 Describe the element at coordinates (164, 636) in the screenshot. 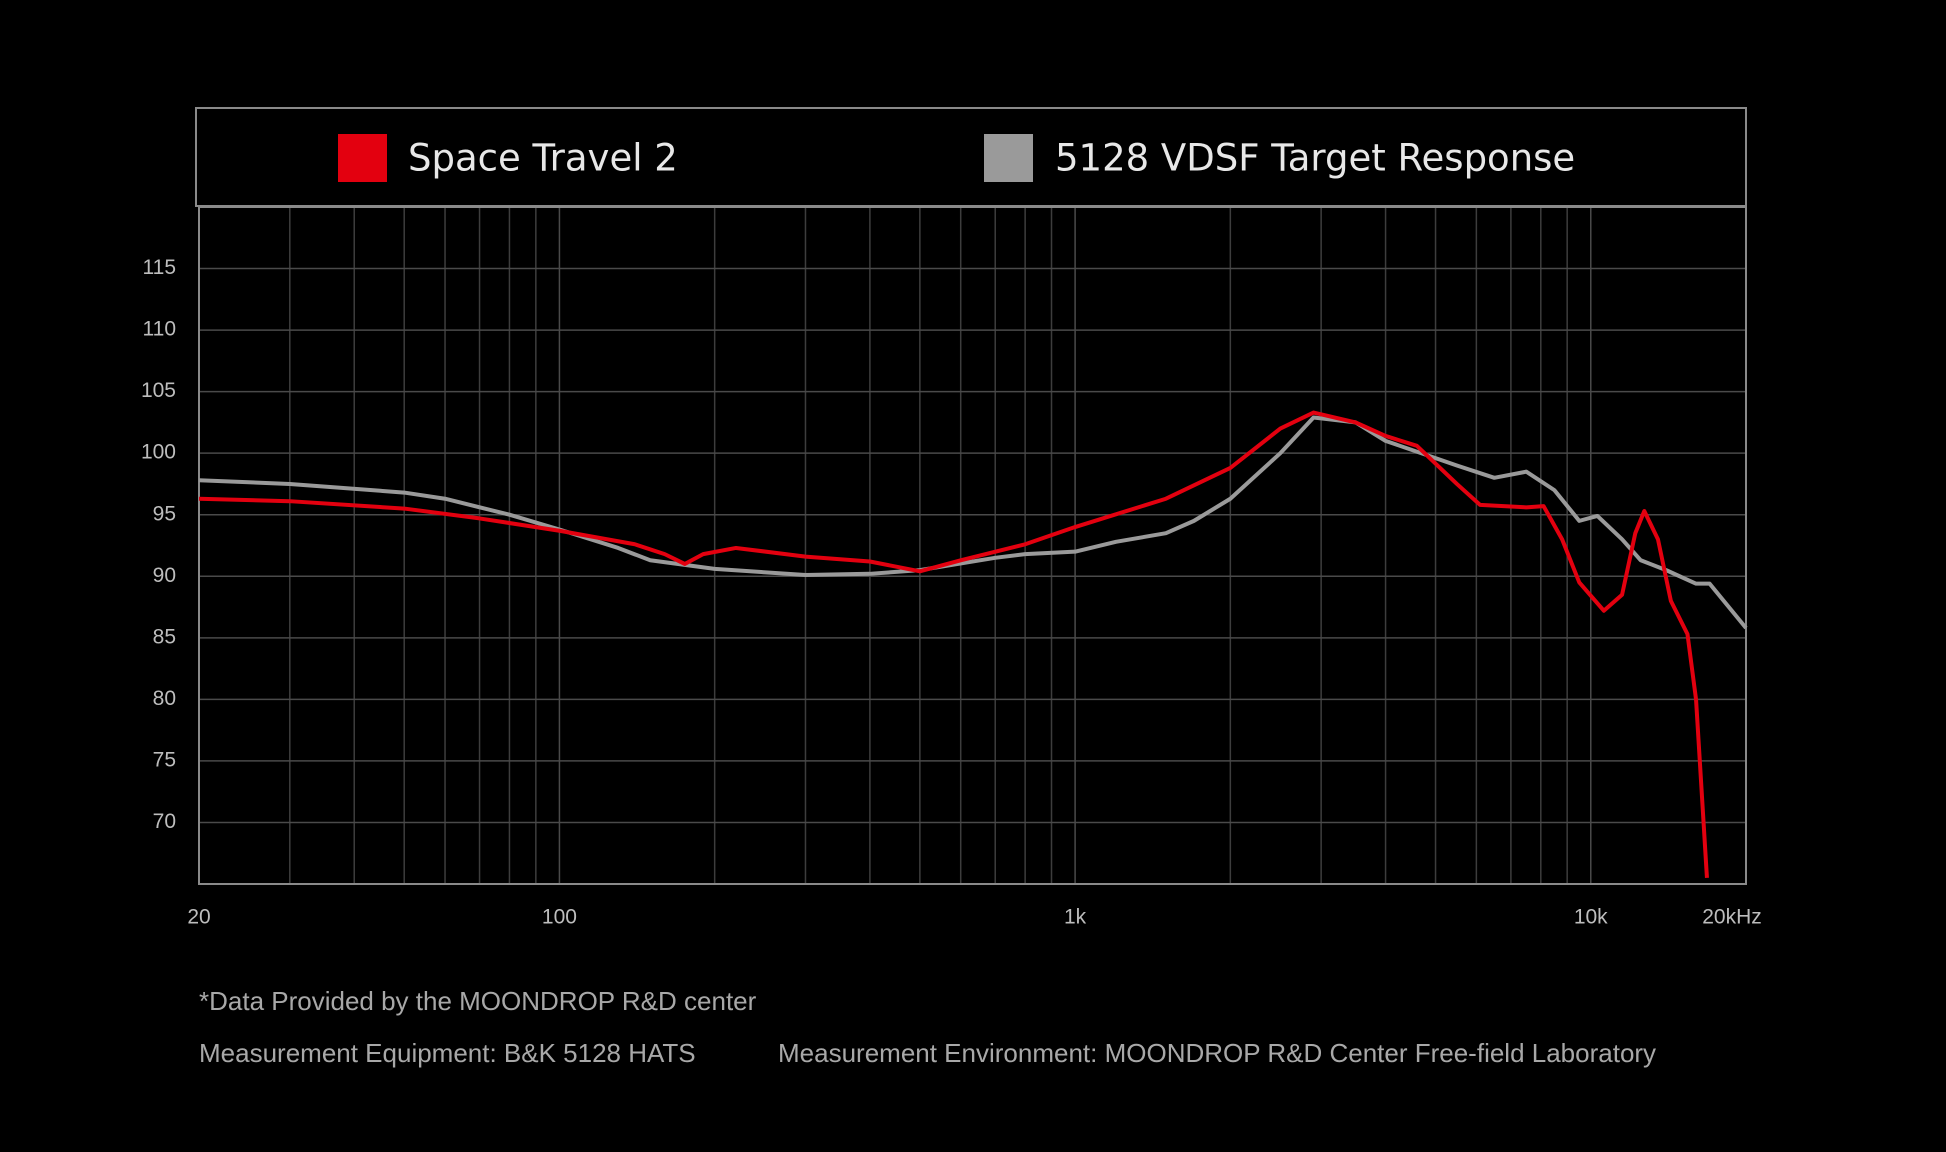

I see `y-tick-label: 85` at that location.